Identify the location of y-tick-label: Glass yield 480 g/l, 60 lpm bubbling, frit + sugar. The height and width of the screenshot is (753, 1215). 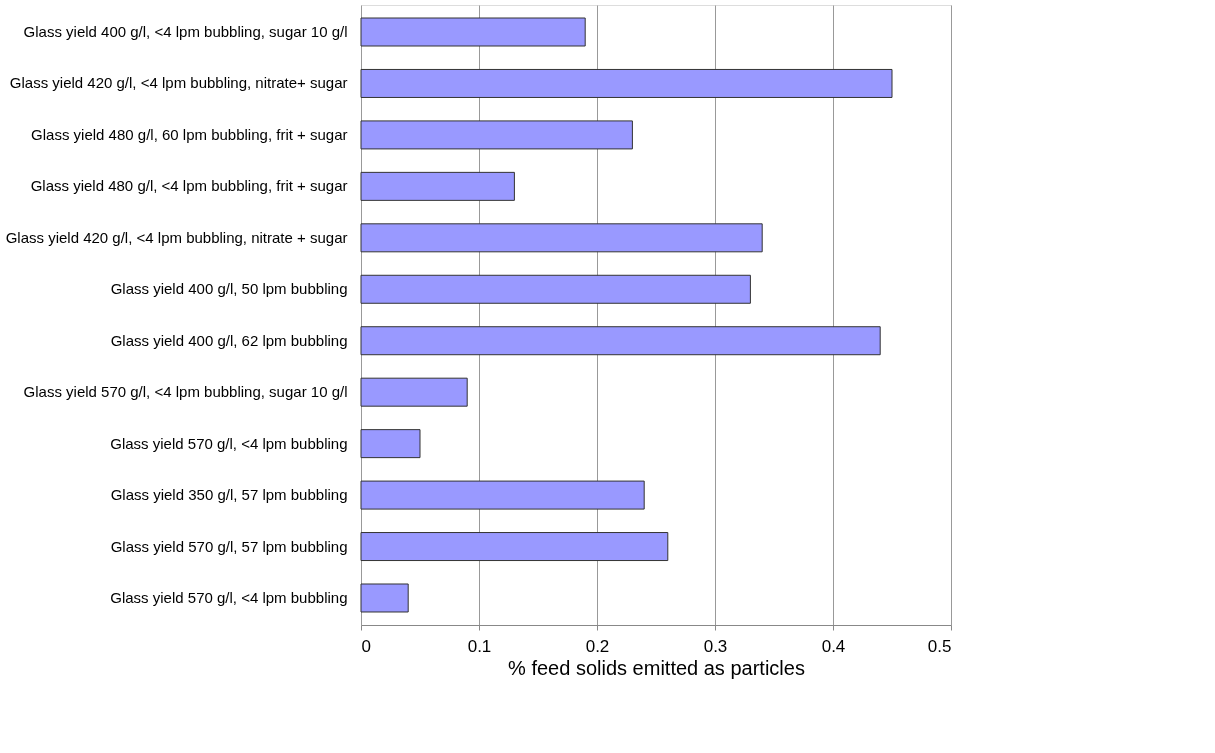
(189, 134).